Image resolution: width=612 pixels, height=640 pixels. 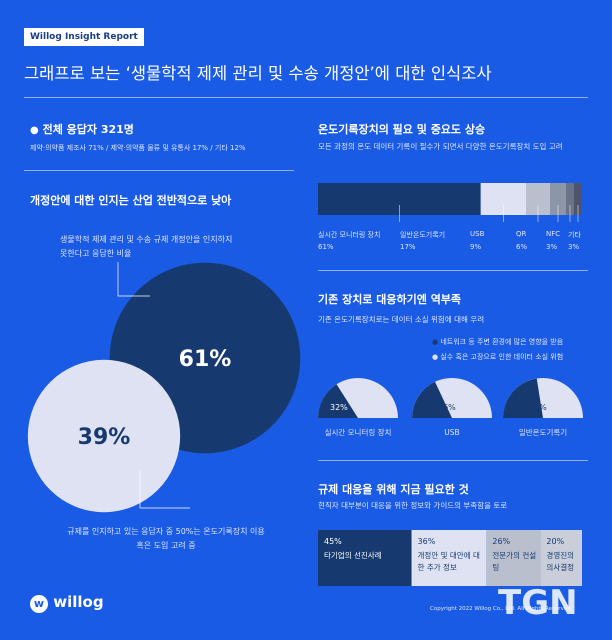 What do you see at coordinates (258, 73) in the screenshot?
I see `title: 그래프로 보는 ‘생물학적 제제 관리 및 수송 개정안’에 대한 인식조사` at bounding box center [258, 73].